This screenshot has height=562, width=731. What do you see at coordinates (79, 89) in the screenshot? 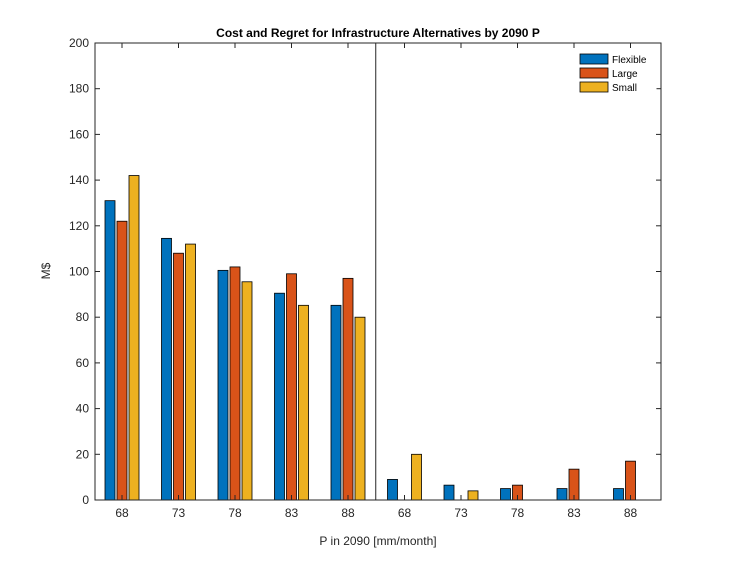
I see `y-tick-label: 180` at bounding box center [79, 89].